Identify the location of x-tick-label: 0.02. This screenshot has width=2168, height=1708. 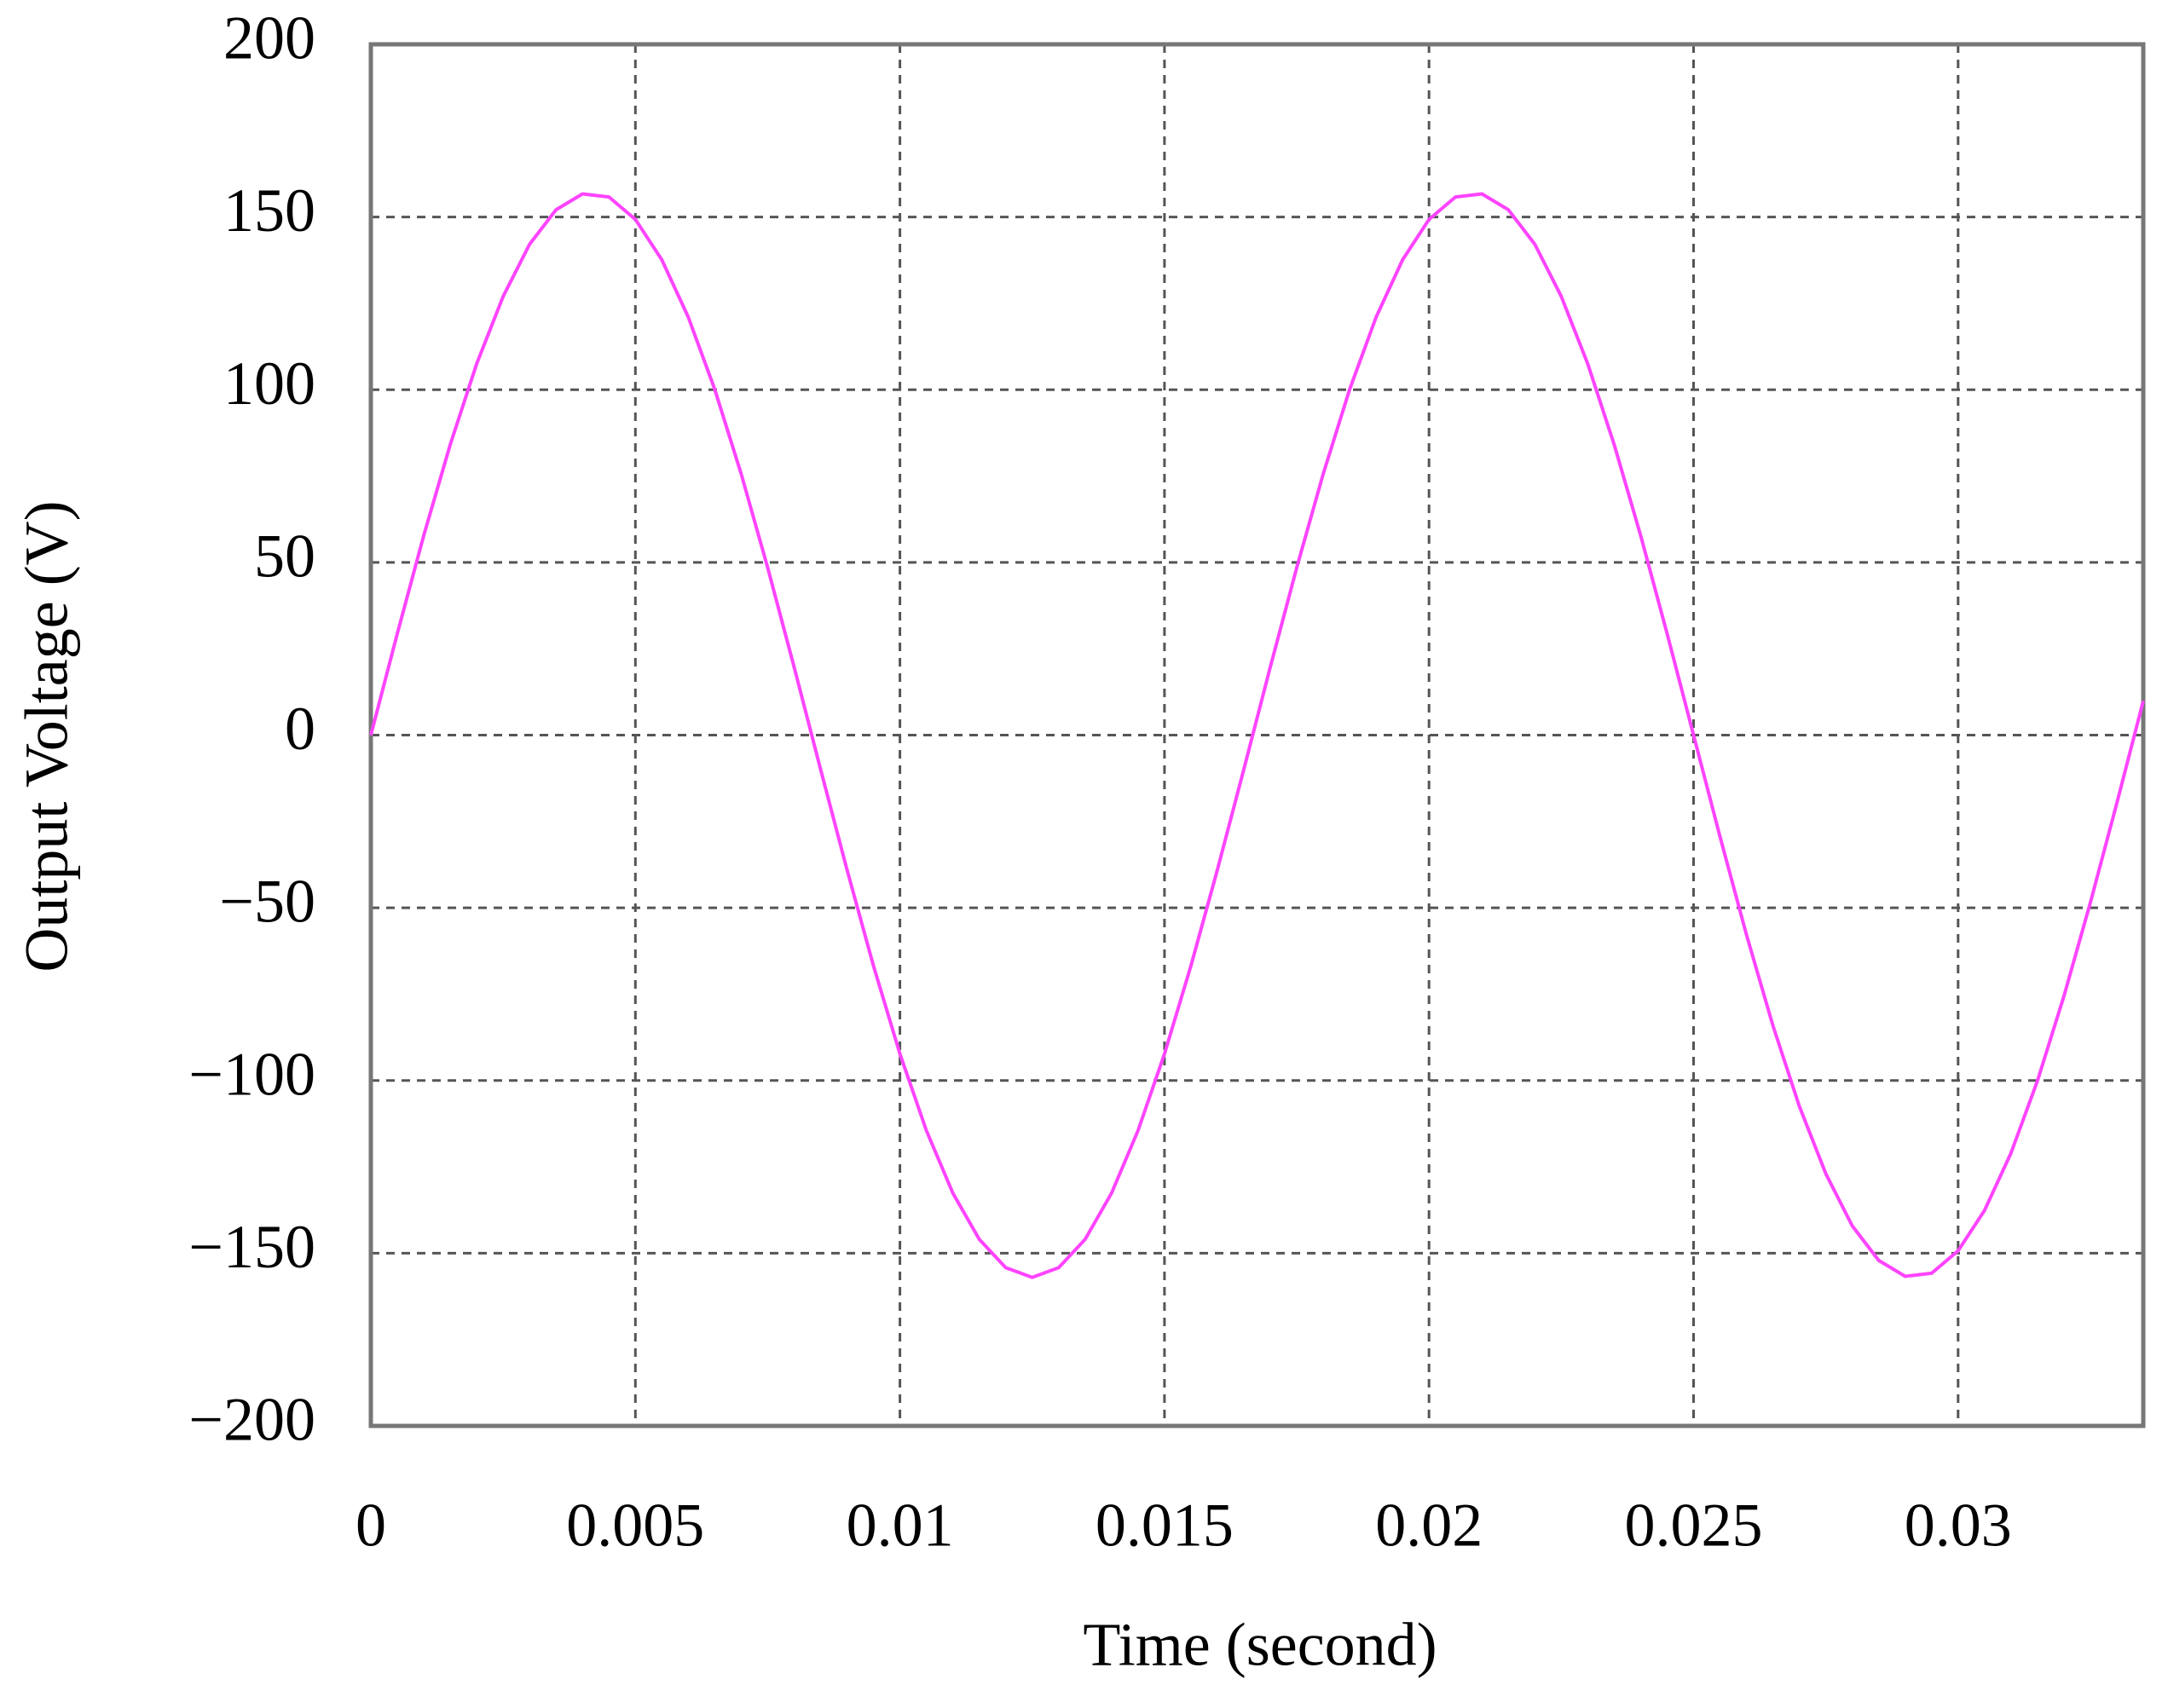
(1429, 1526).